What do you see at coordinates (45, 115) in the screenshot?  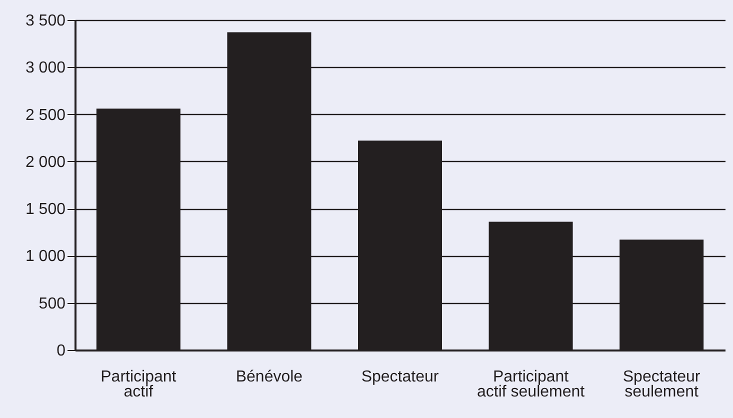 I see `y-tick-label: 2 500` at bounding box center [45, 115].